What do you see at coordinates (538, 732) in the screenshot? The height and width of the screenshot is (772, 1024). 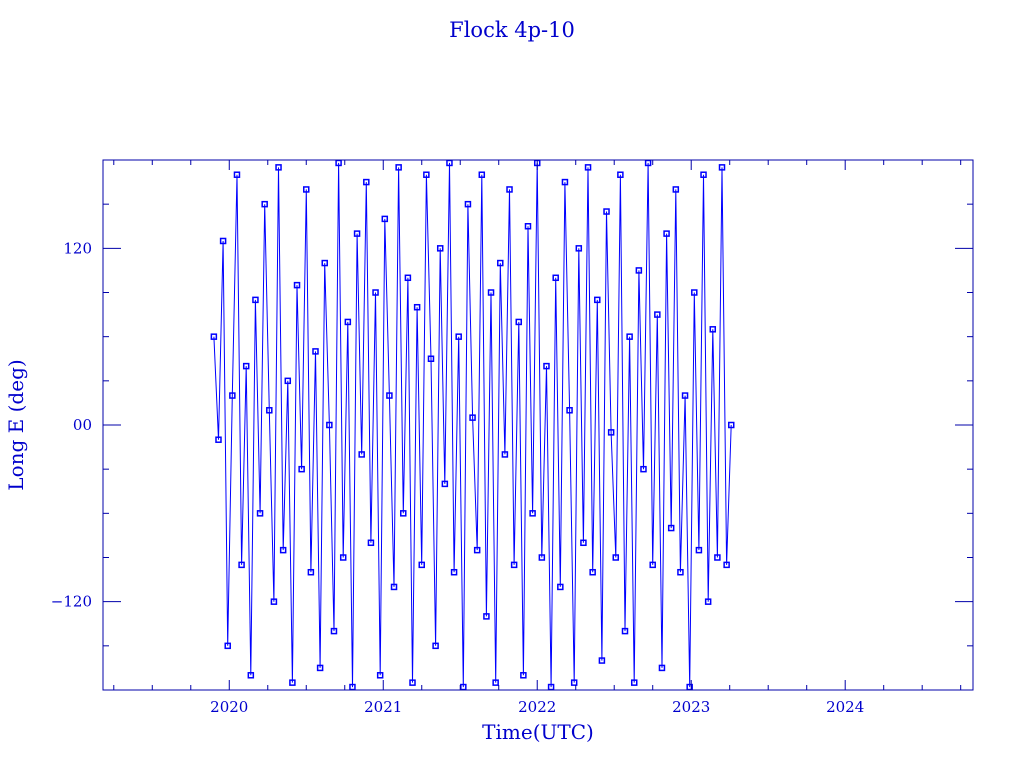 I see `x-axis-label: Time(UTC)` at bounding box center [538, 732].